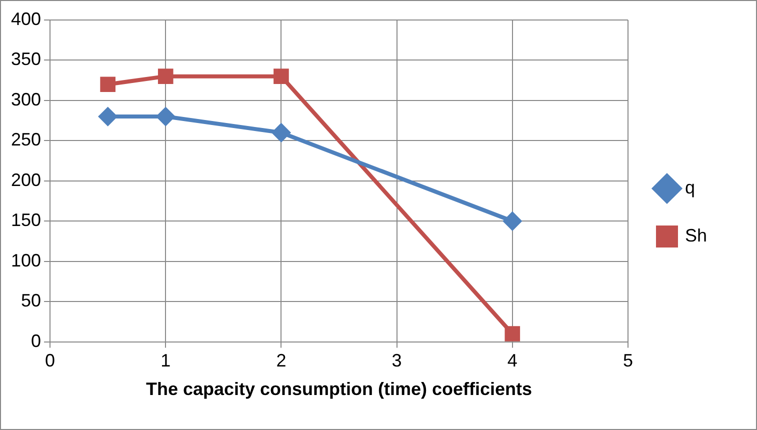 The image size is (757, 430). Describe the element at coordinates (696, 235) in the screenshot. I see `legend-label: Sh` at that location.